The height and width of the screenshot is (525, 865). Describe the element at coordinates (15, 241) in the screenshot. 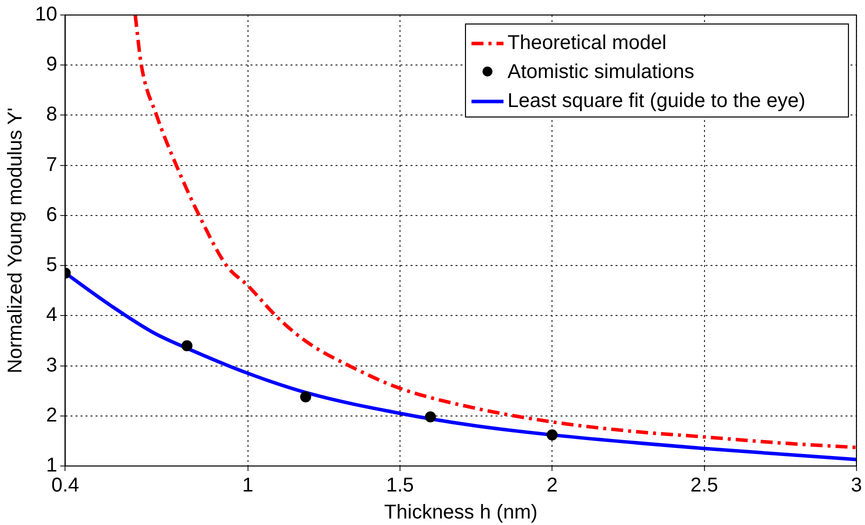

I see `y-axis-title: Normalized Young modulus Y'` at that location.